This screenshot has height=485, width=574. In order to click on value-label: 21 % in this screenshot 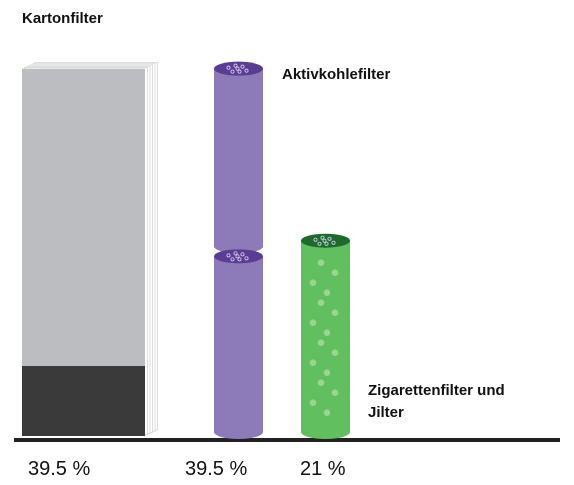, I will do `click(323, 469)`.